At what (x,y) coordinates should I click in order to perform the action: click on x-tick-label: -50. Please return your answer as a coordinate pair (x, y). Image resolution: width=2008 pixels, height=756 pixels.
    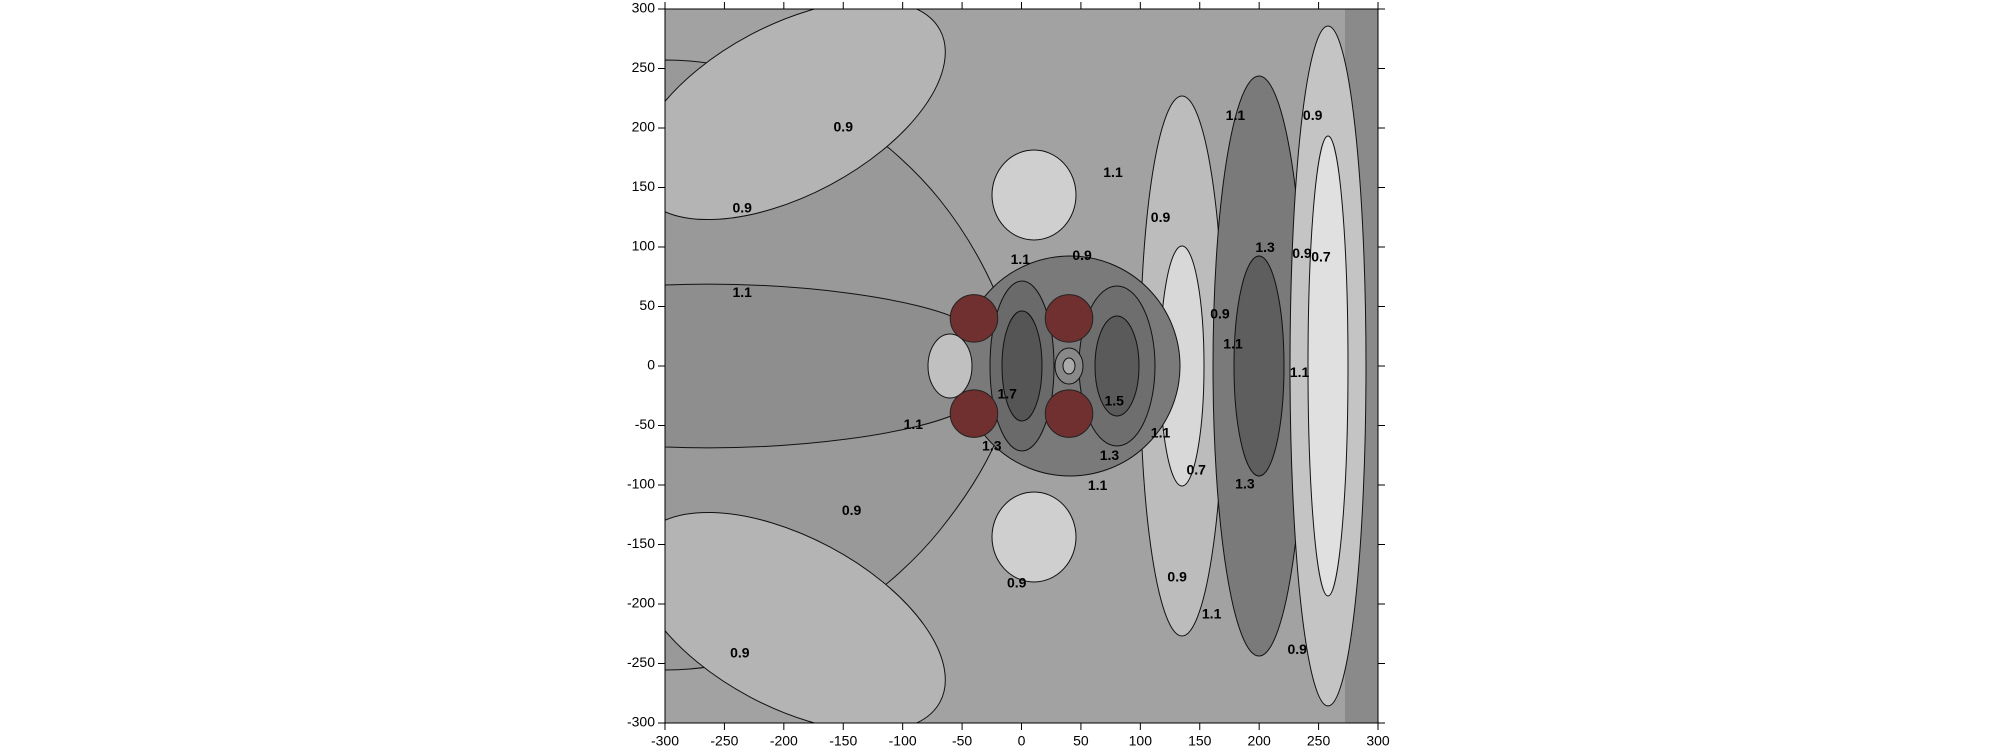
    Looking at the image, I should click on (962, 741).